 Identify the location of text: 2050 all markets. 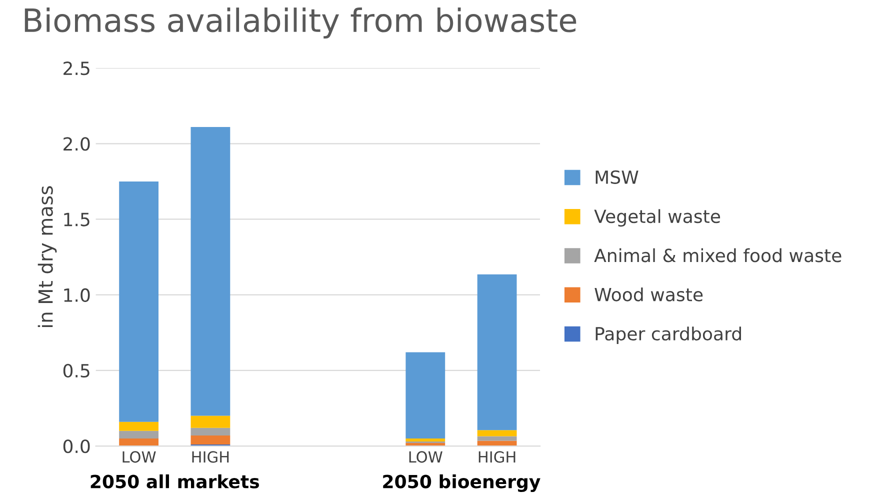
(174, 481).